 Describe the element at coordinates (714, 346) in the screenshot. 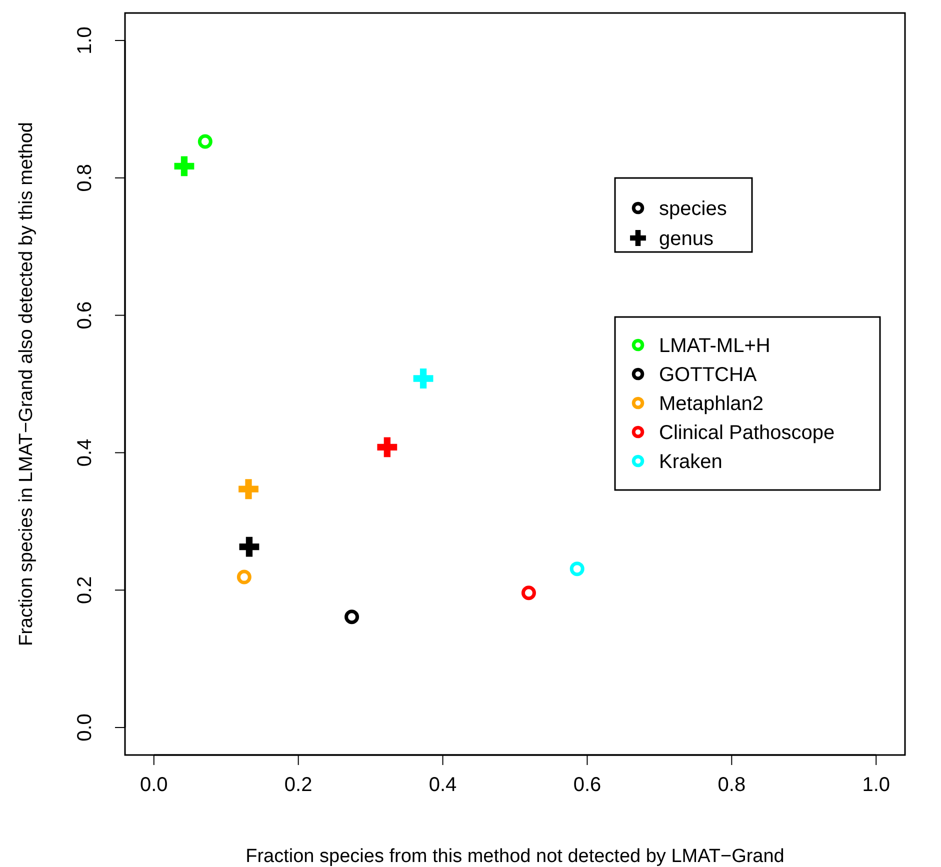

I see `legend-label: LMAT-ML+H` at that location.